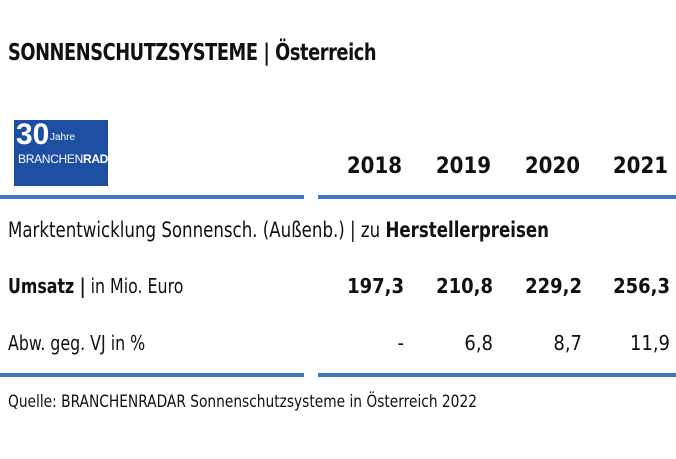 This screenshot has height=459, width=676. I want to click on year-header: 2018, so click(374, 166).